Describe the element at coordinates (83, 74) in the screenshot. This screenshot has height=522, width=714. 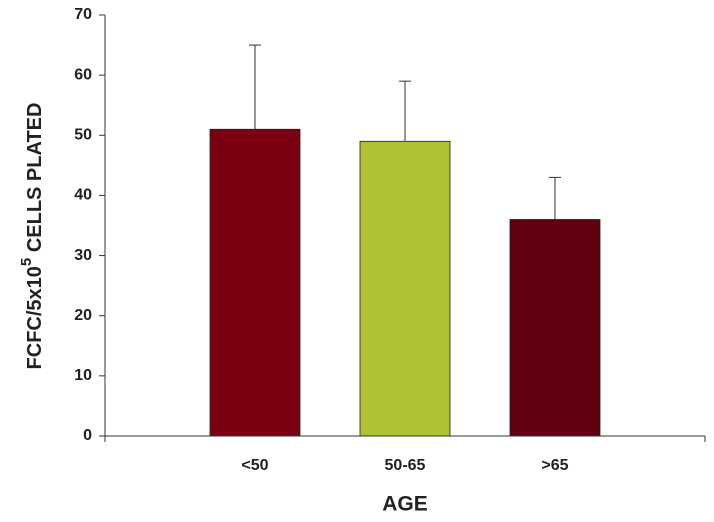
I see `y-tick-label: 60` at that location.